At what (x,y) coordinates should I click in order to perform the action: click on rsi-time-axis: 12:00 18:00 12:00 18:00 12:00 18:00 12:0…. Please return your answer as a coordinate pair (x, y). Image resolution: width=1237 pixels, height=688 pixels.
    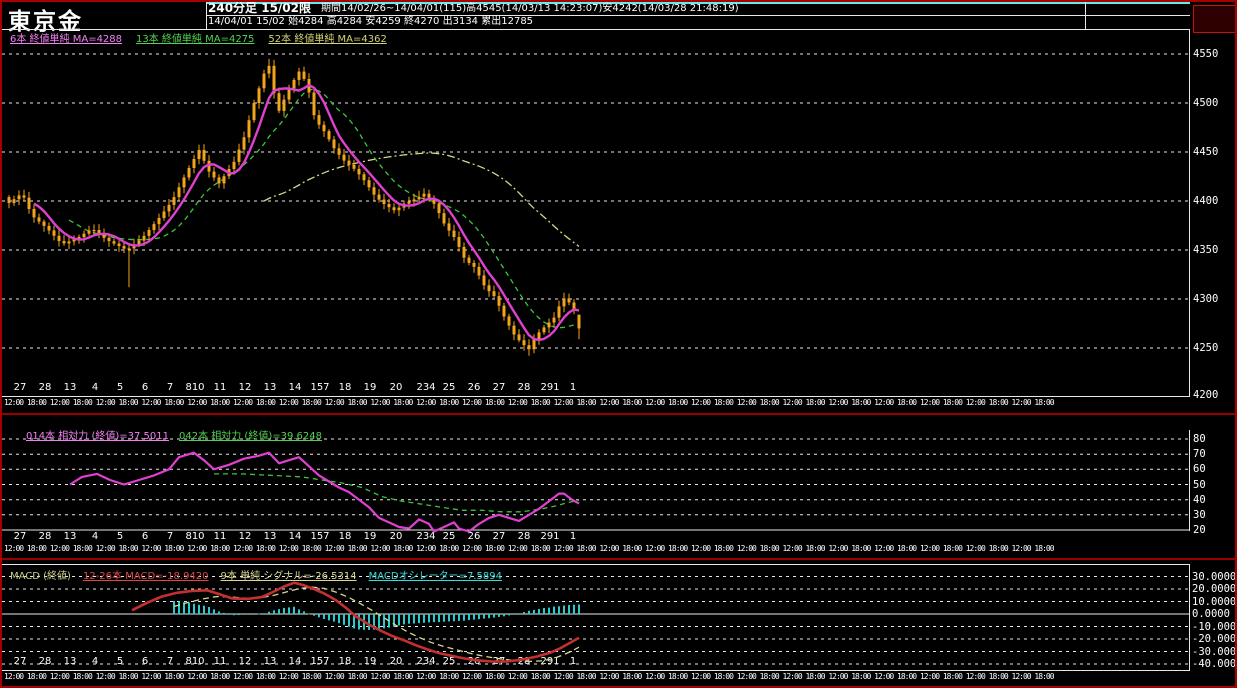
    Looking at the image, I should click on (529, 548).